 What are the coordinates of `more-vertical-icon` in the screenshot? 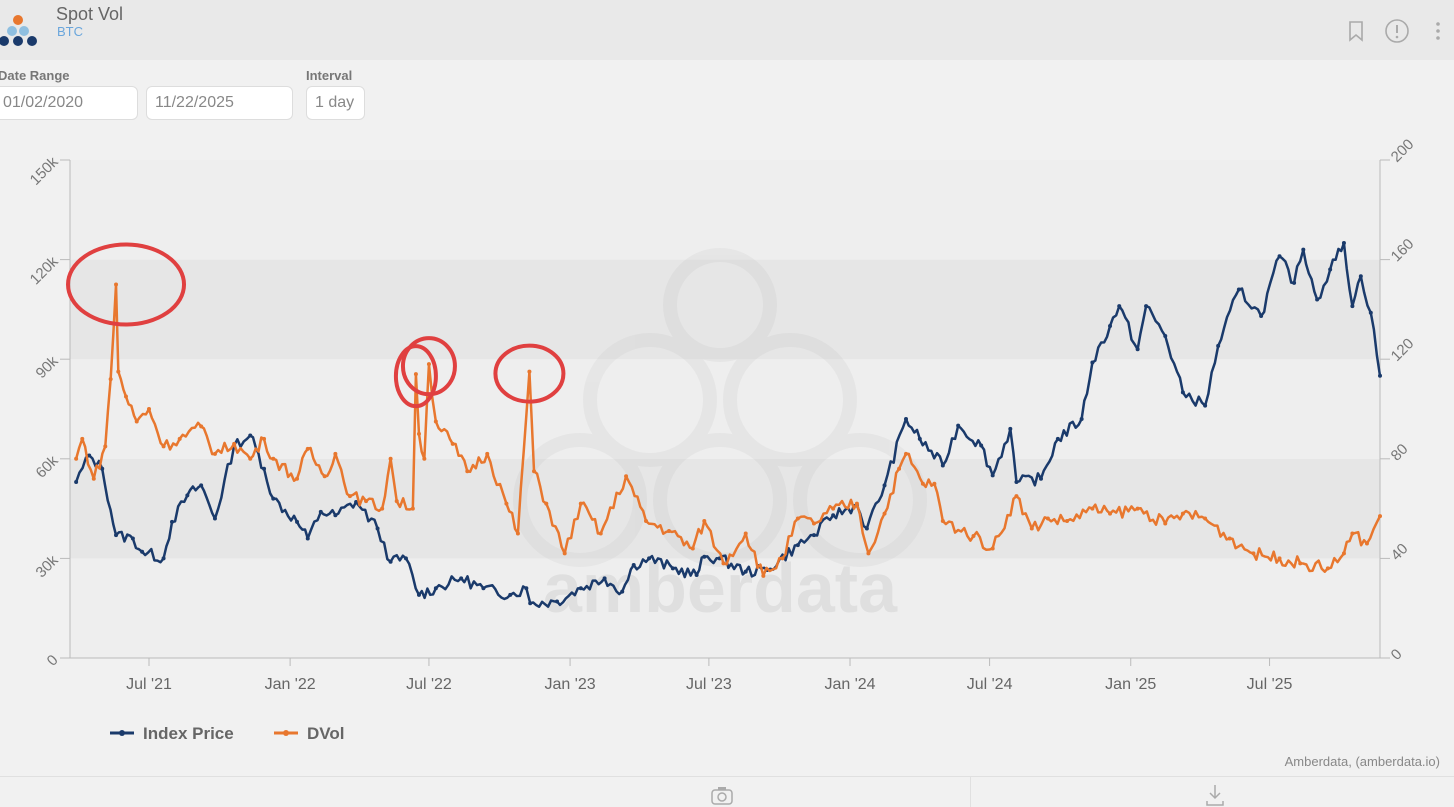 It's located at (1438, 31).